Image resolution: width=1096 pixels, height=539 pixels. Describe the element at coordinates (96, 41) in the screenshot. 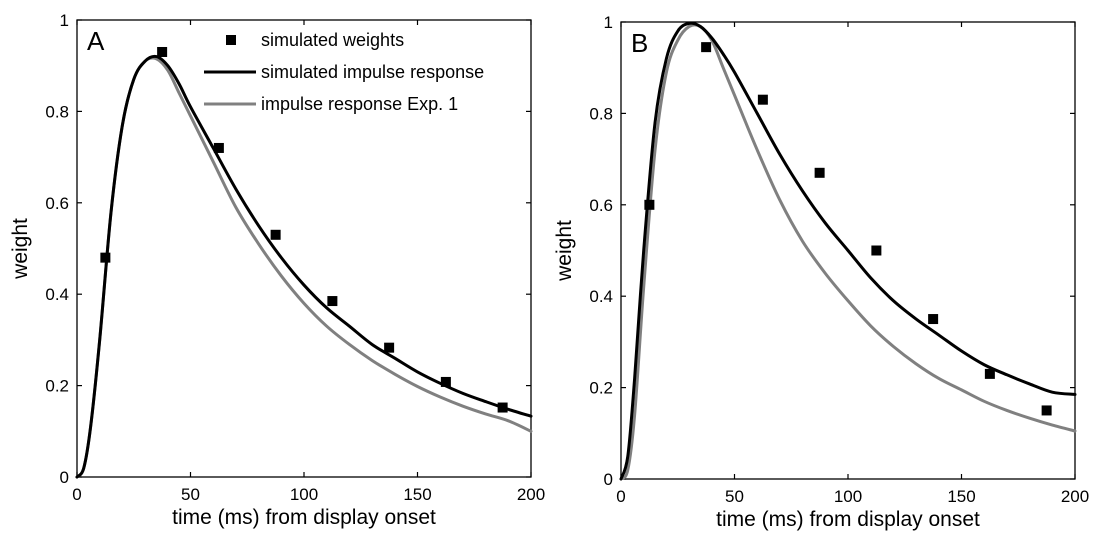

I see `panel-label: A` at that location.